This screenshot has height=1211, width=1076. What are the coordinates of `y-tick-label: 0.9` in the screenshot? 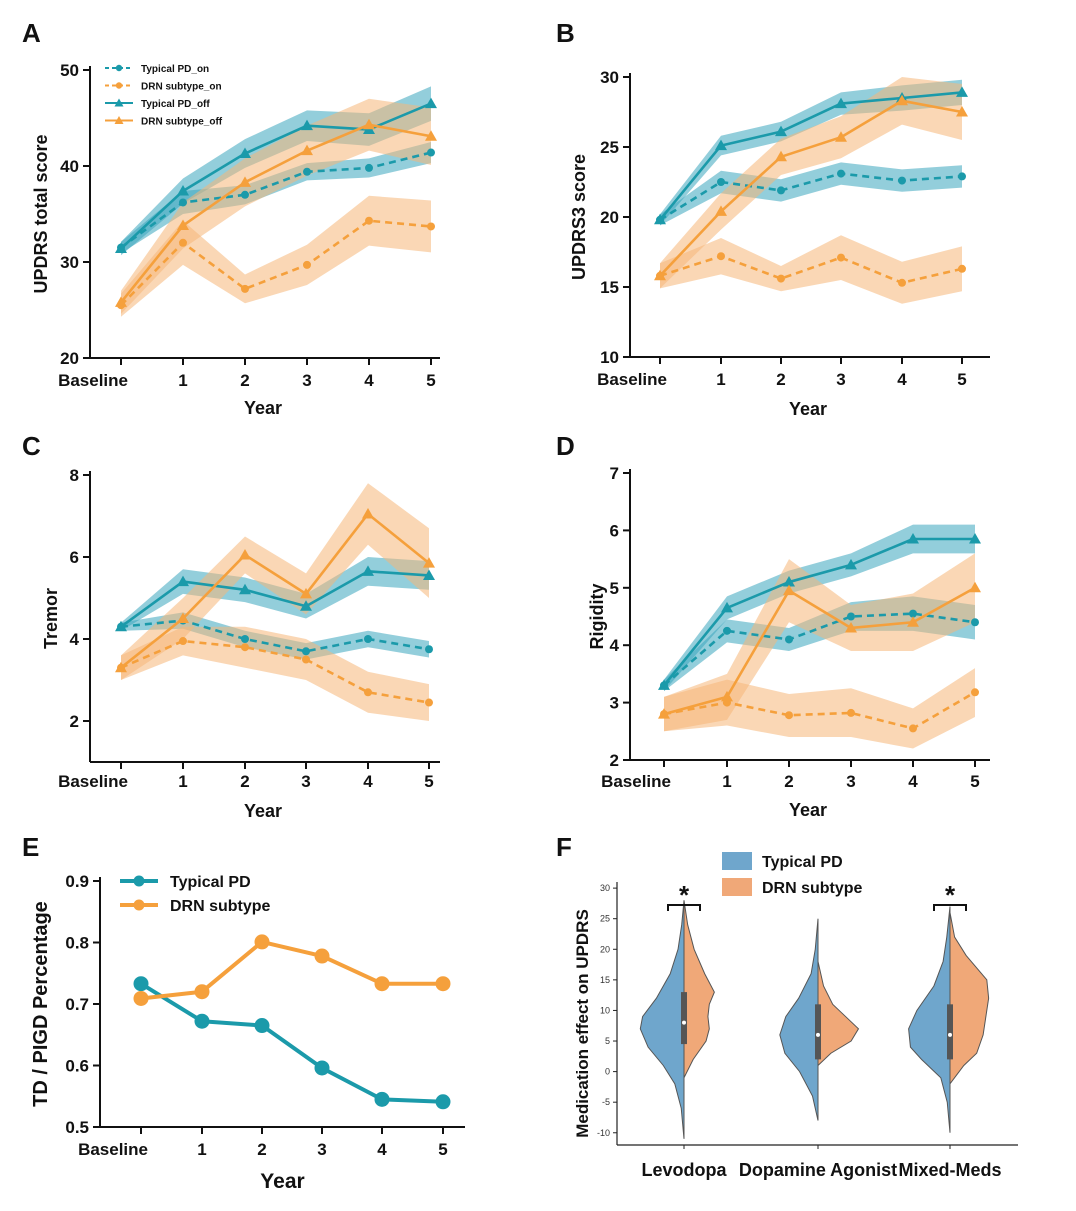 It's located at (77, 881).